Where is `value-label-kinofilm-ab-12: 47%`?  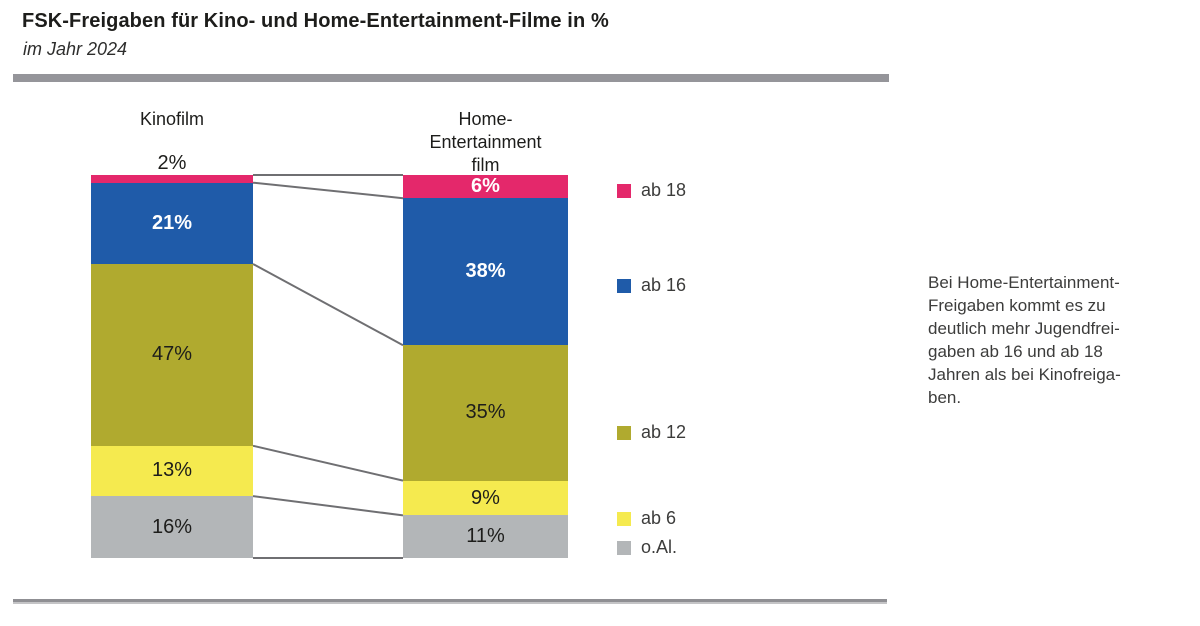
value-label-kinofilm-ab-12: 47% is located at coordinates (172, 354).